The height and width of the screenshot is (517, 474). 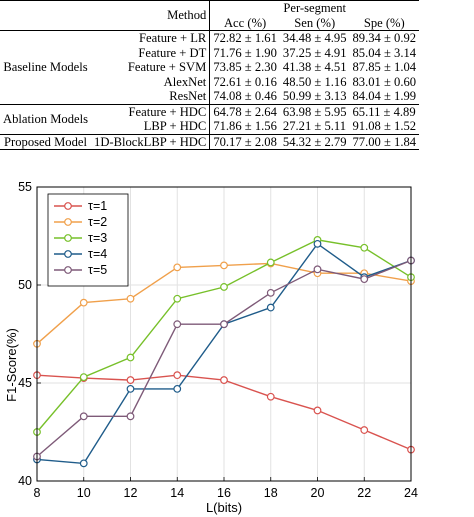 I want to click on legend-label: τ=1, so click(x=97, y=206).